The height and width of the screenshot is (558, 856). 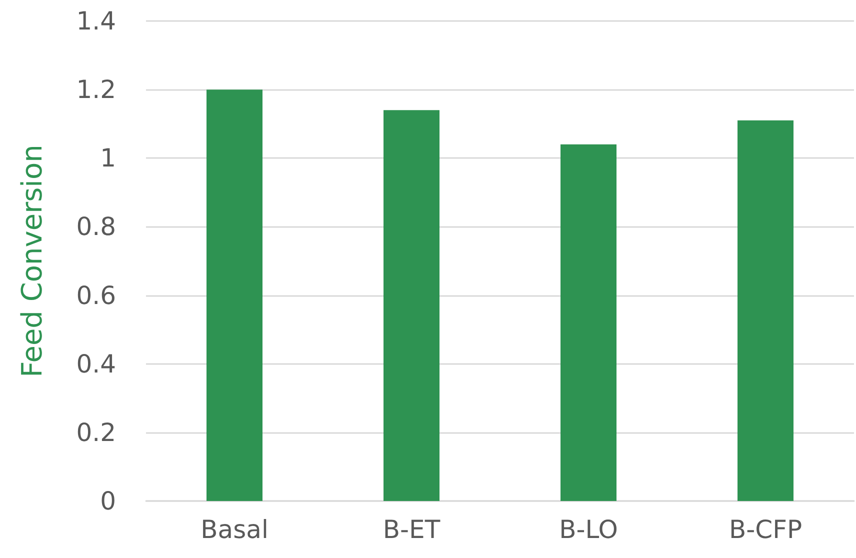 I want to click on x-tick-label: B-LO, so click(x=588, y=529).